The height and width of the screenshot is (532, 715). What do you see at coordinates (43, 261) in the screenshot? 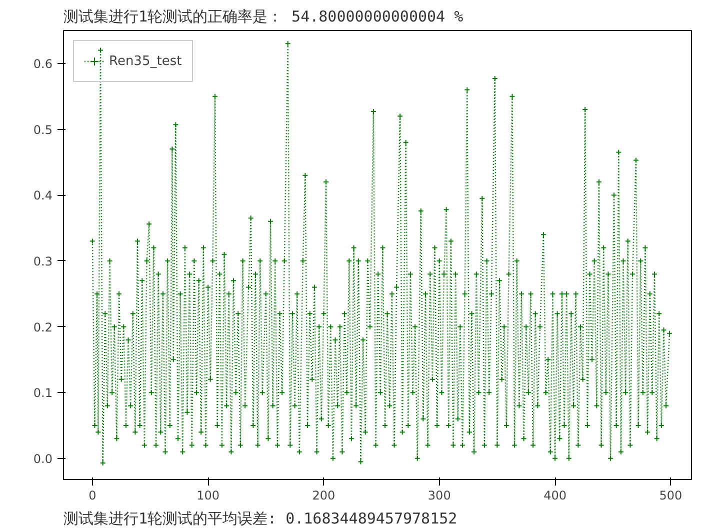
I see `y-tick-label: 0.3` at bounding box center [43, 261].